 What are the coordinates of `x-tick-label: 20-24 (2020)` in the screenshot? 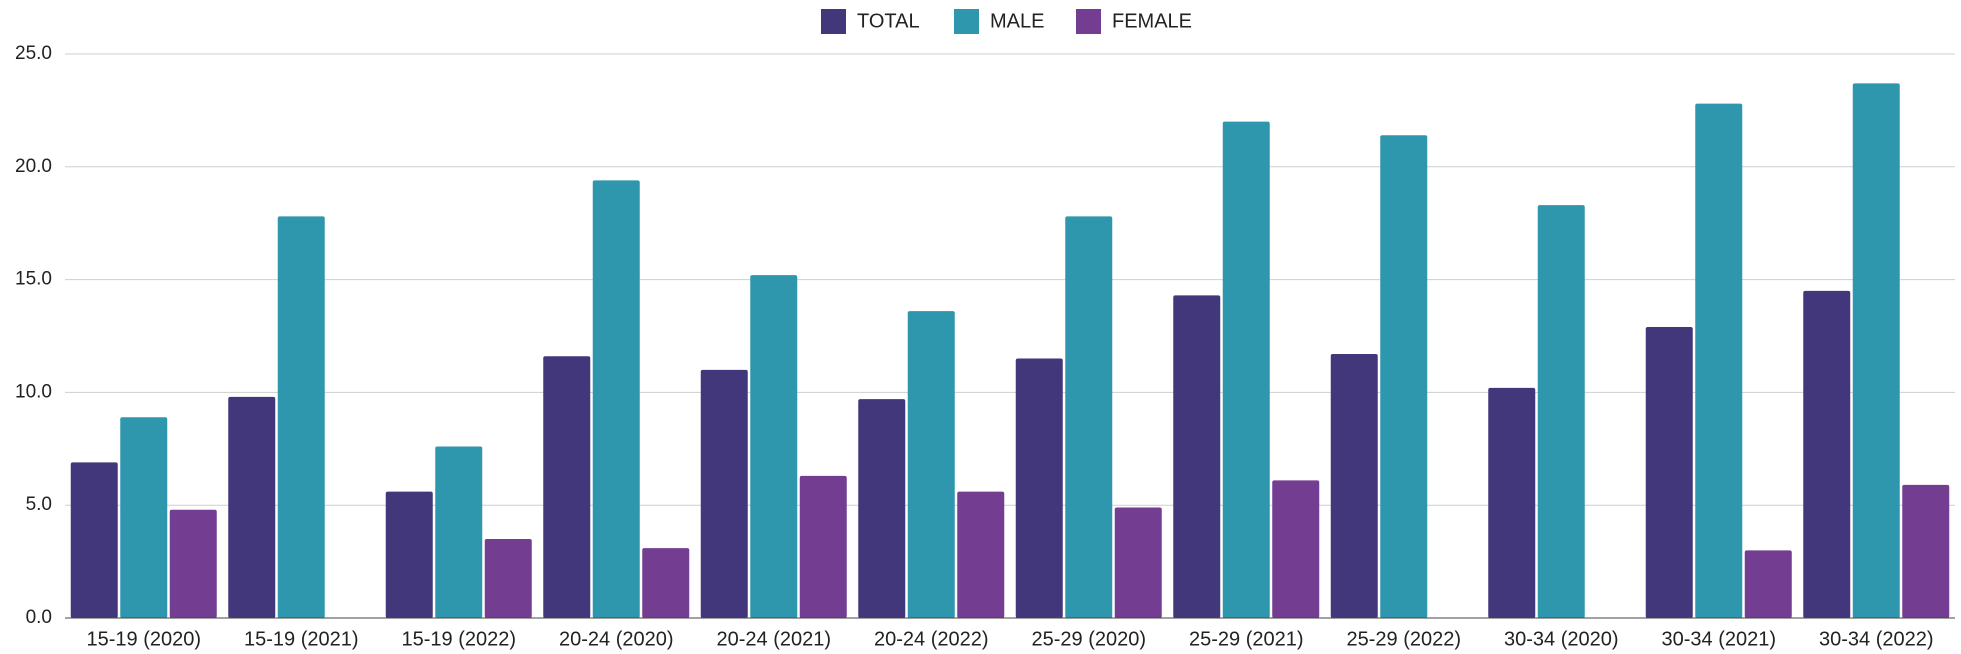 It's located at (616, 639).